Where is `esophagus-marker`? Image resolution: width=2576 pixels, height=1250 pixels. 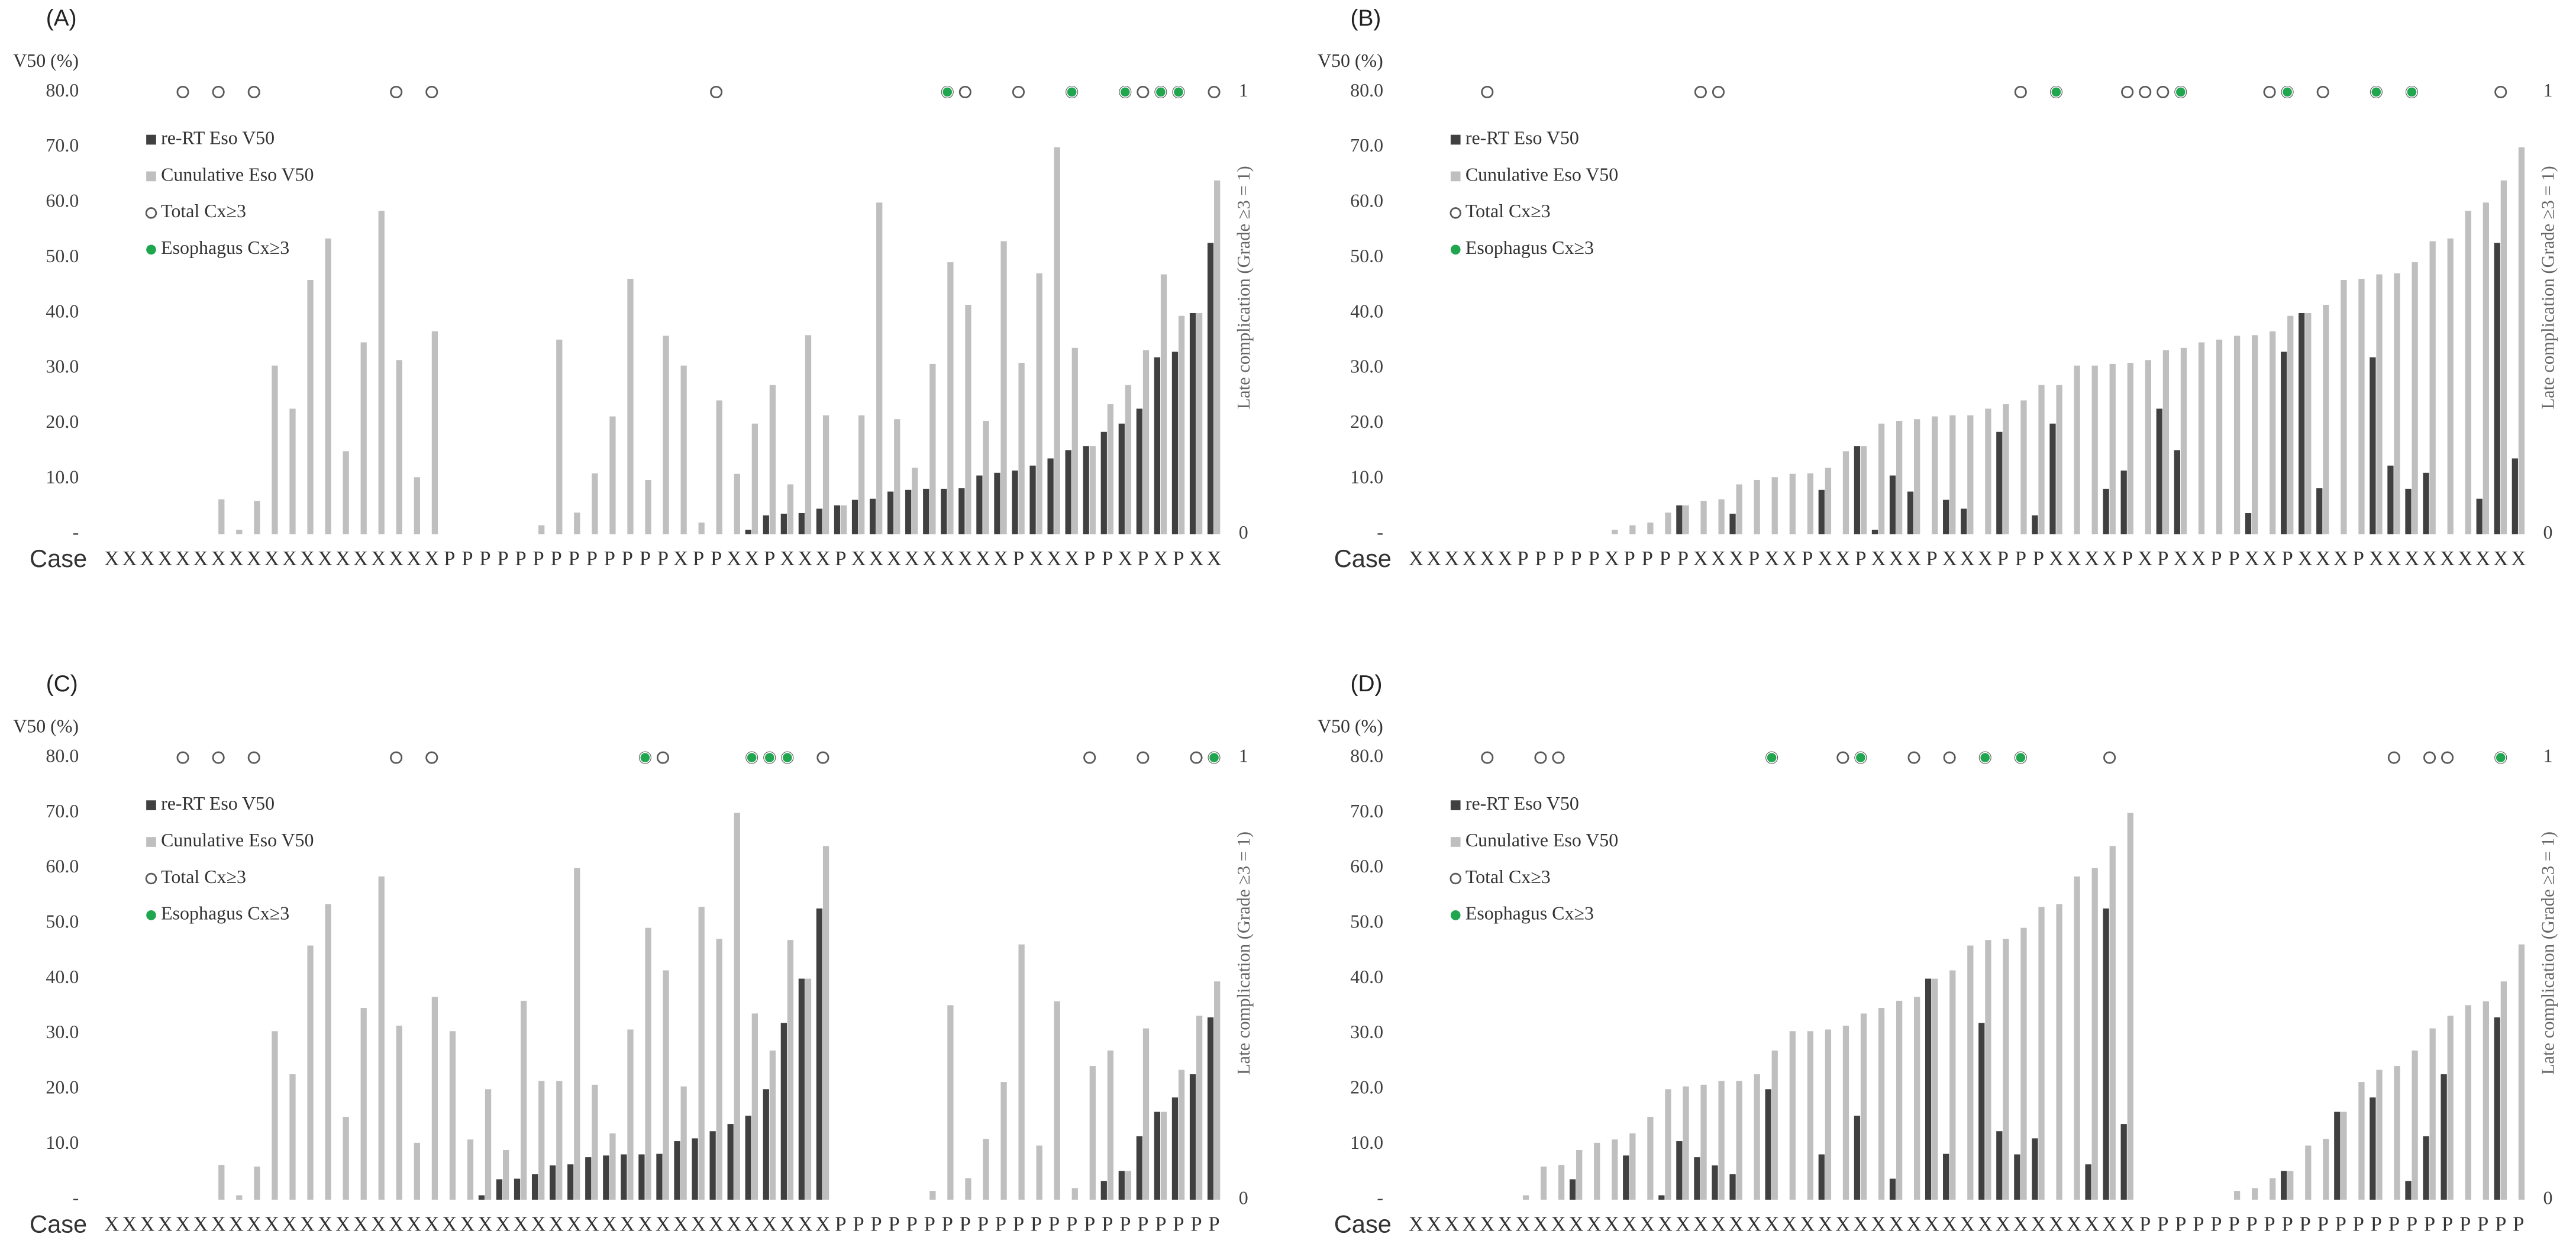
esophagus-marker is located at coordinates (1125, 92).